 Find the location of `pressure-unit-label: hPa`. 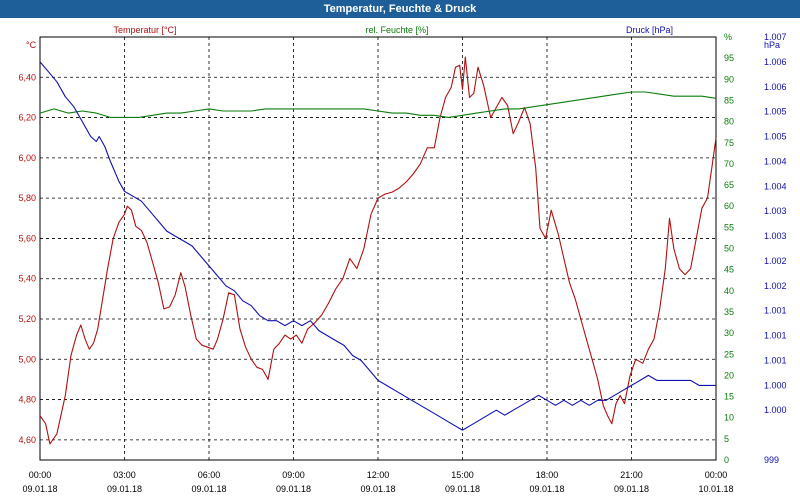

pressure-unit-label: hPa is located at coordinates (772, 45).